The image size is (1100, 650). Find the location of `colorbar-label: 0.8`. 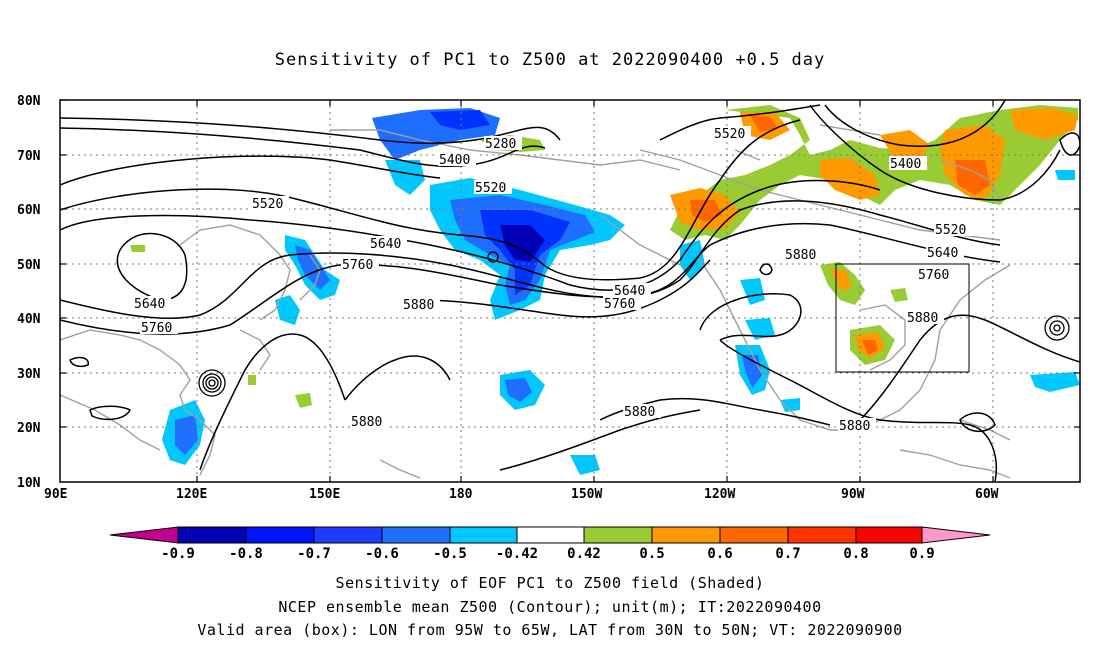

colorbar-label: 0.8 is located at coordinates (855, 554).